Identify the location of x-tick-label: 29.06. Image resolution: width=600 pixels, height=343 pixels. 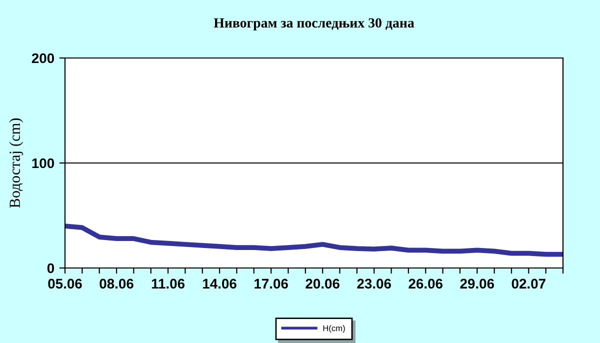
(477, 283).